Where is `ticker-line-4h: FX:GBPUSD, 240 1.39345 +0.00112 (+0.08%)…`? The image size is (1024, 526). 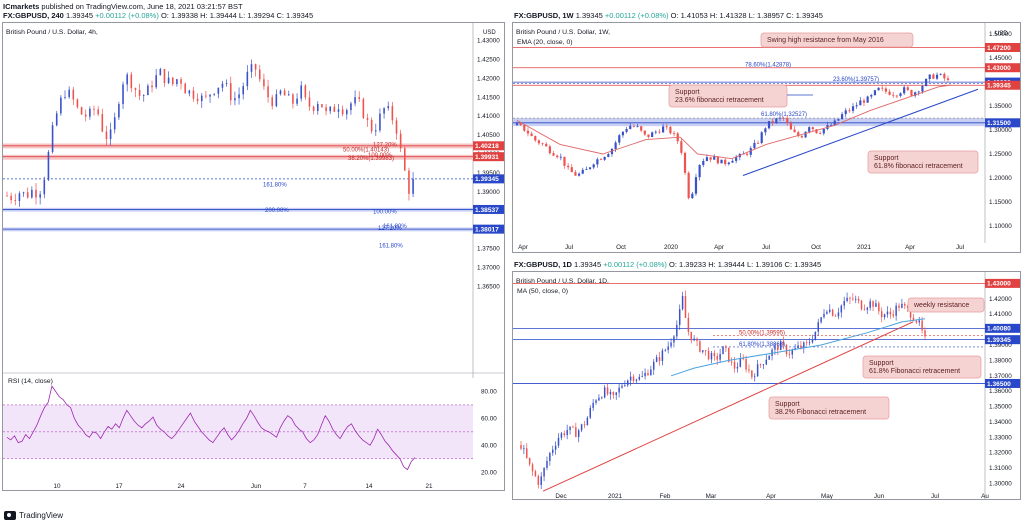 ticker-line-4h: FX:GBPUSD, 240 1.39345 +0.00112 (+0.08%)… is located at coordinates (158, 15).